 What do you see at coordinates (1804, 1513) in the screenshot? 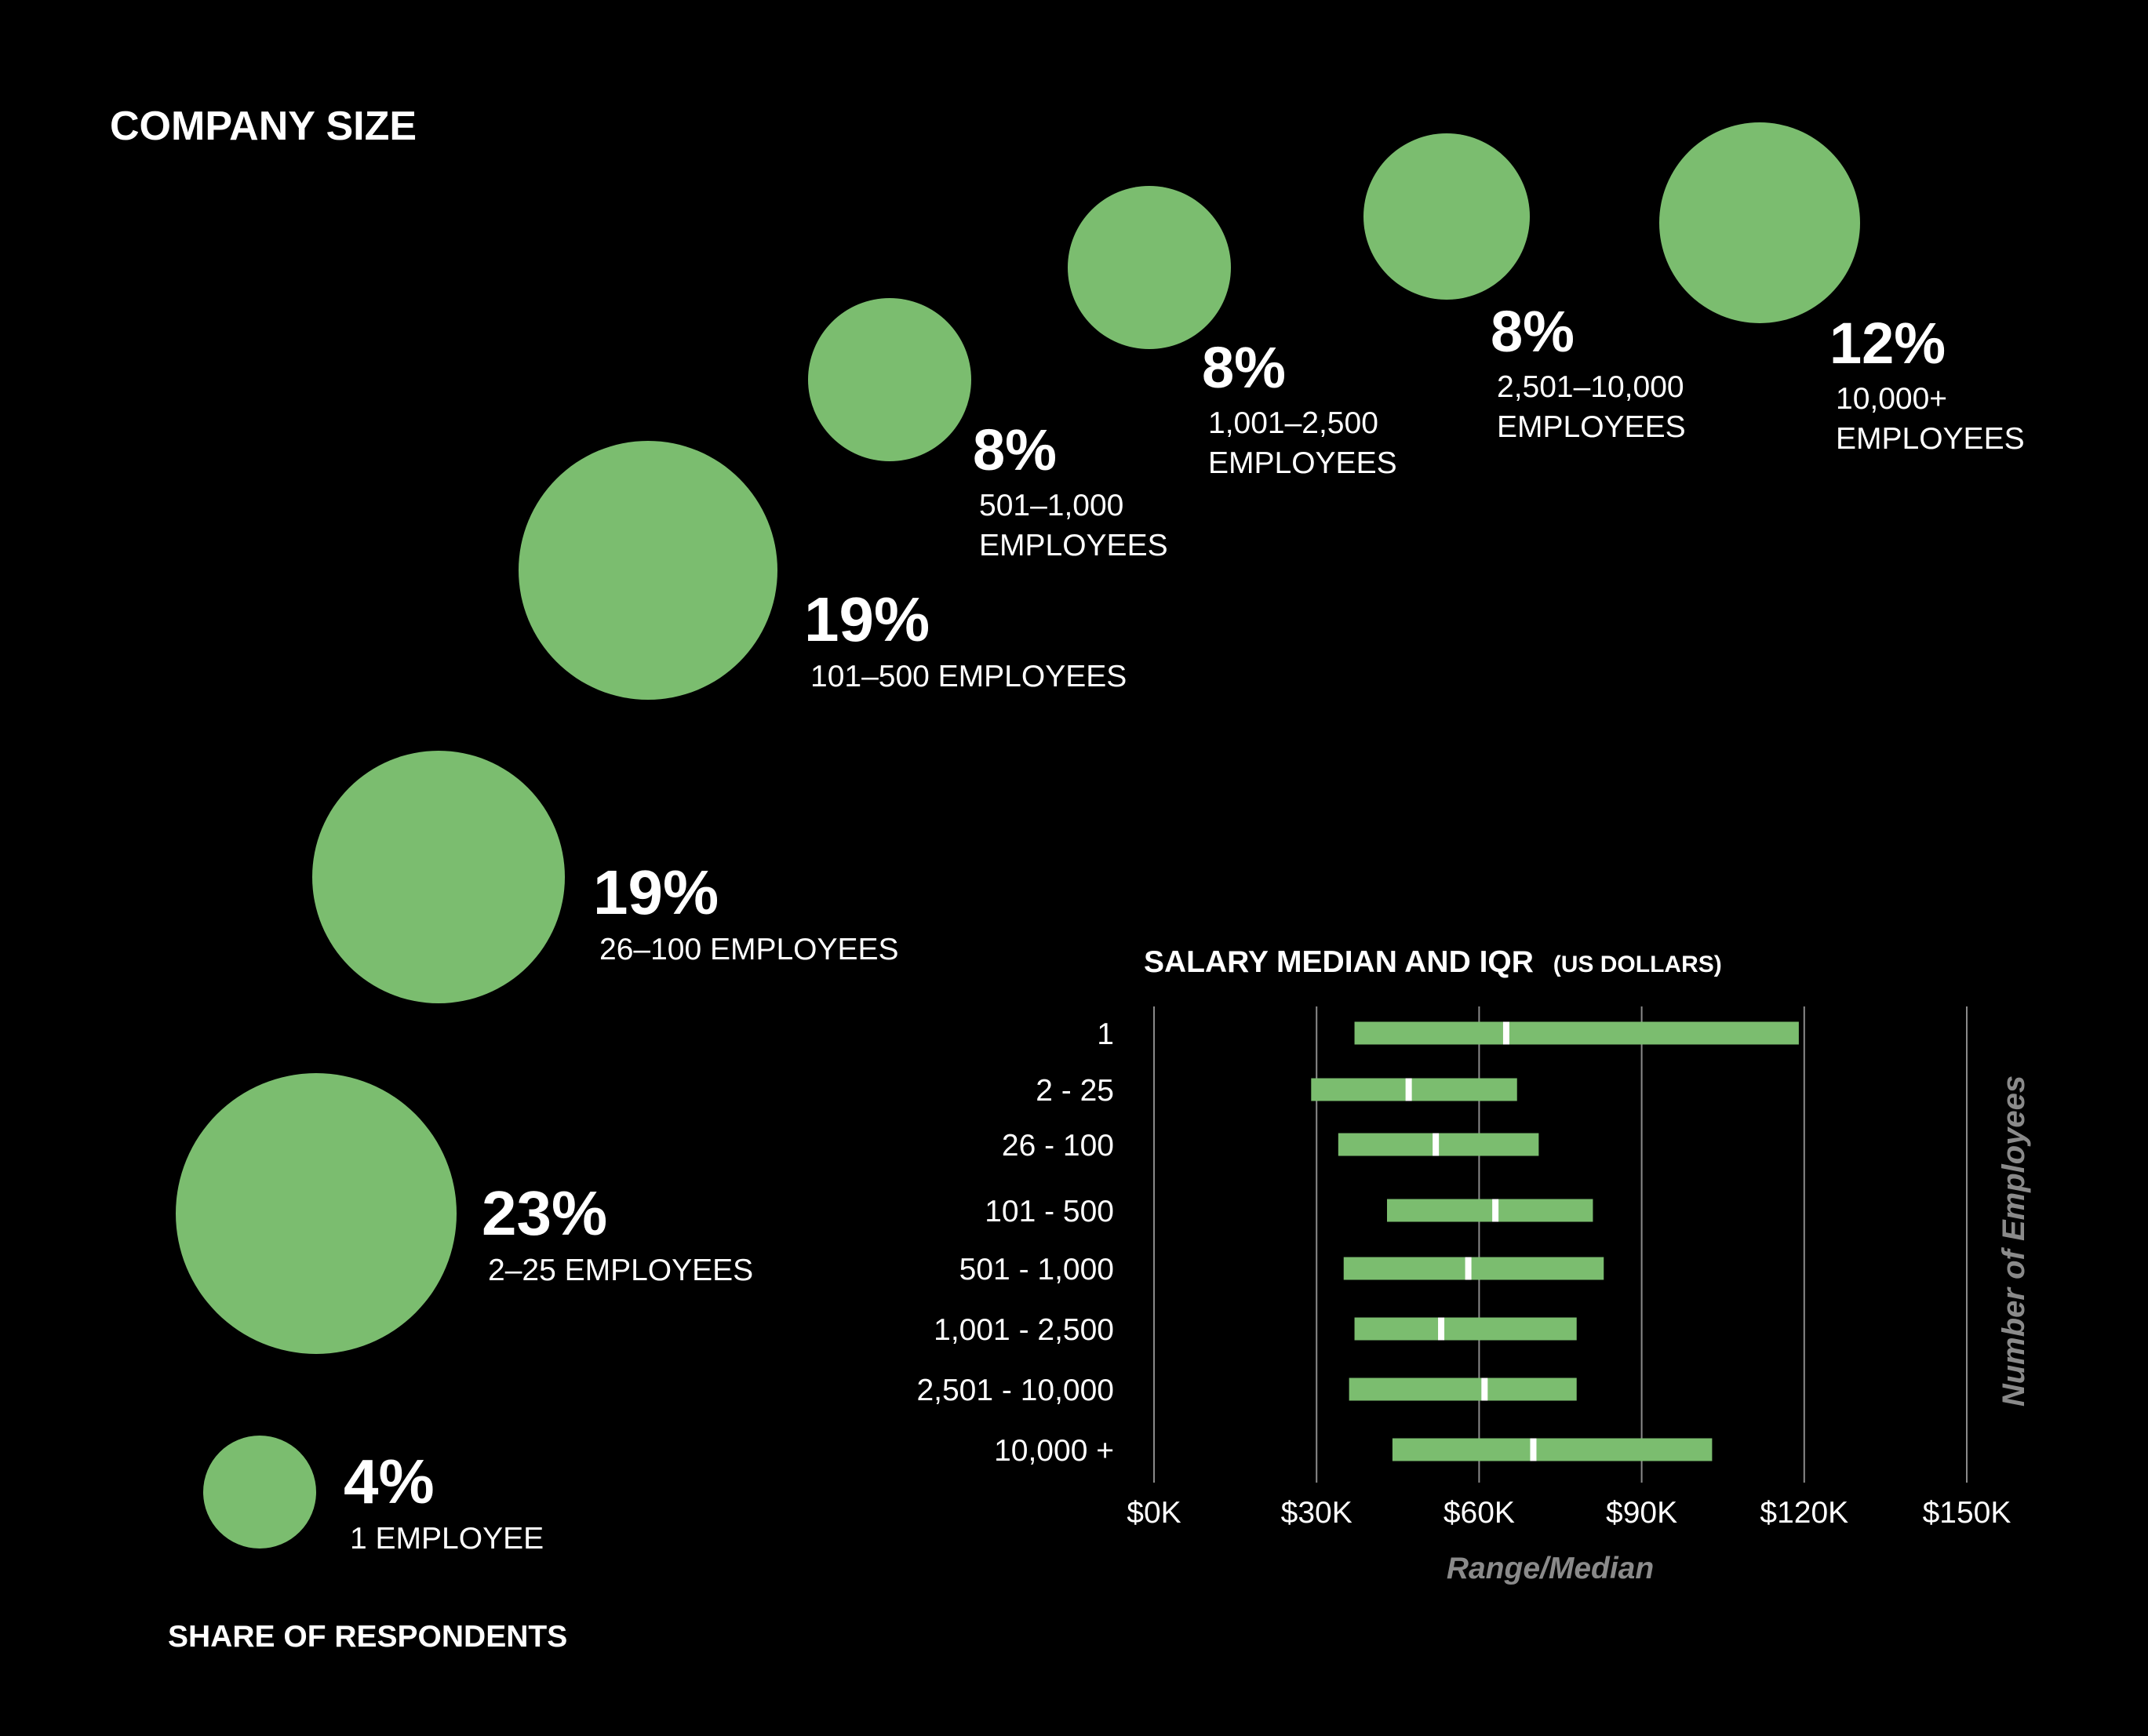
I see `salary-x-tick-label: $120K` at bounding box center [1804, 1513].